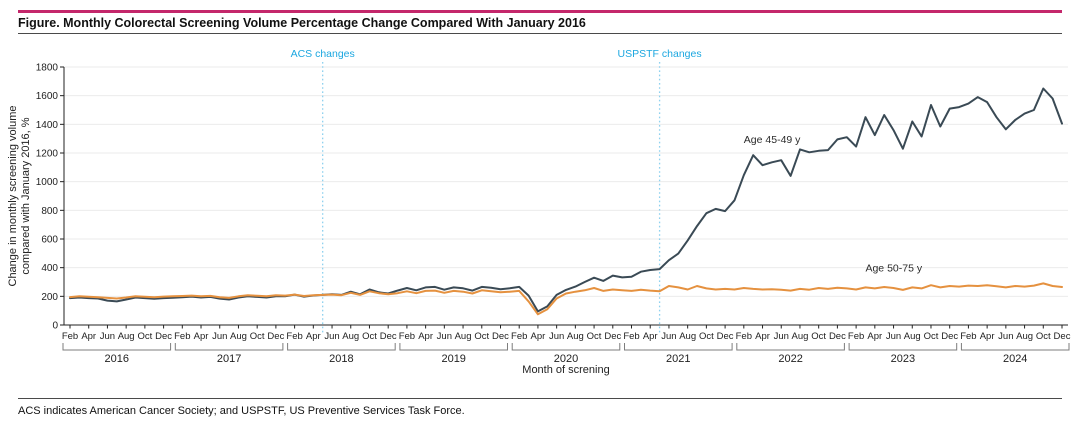 The width and height of the screenshot is (1080, 440). What do you see at coordinates (49, 240) in the screenshot?
I see `y-tick-label: 600` at bounding box center [49, 240].